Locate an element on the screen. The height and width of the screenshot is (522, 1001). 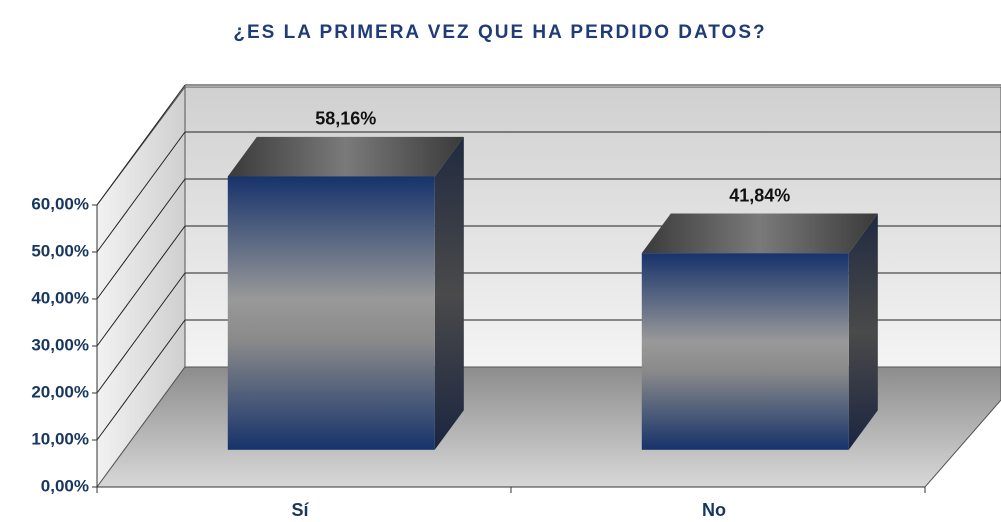
y-tick-label: 50,00% is located at coordinates (60, 250).